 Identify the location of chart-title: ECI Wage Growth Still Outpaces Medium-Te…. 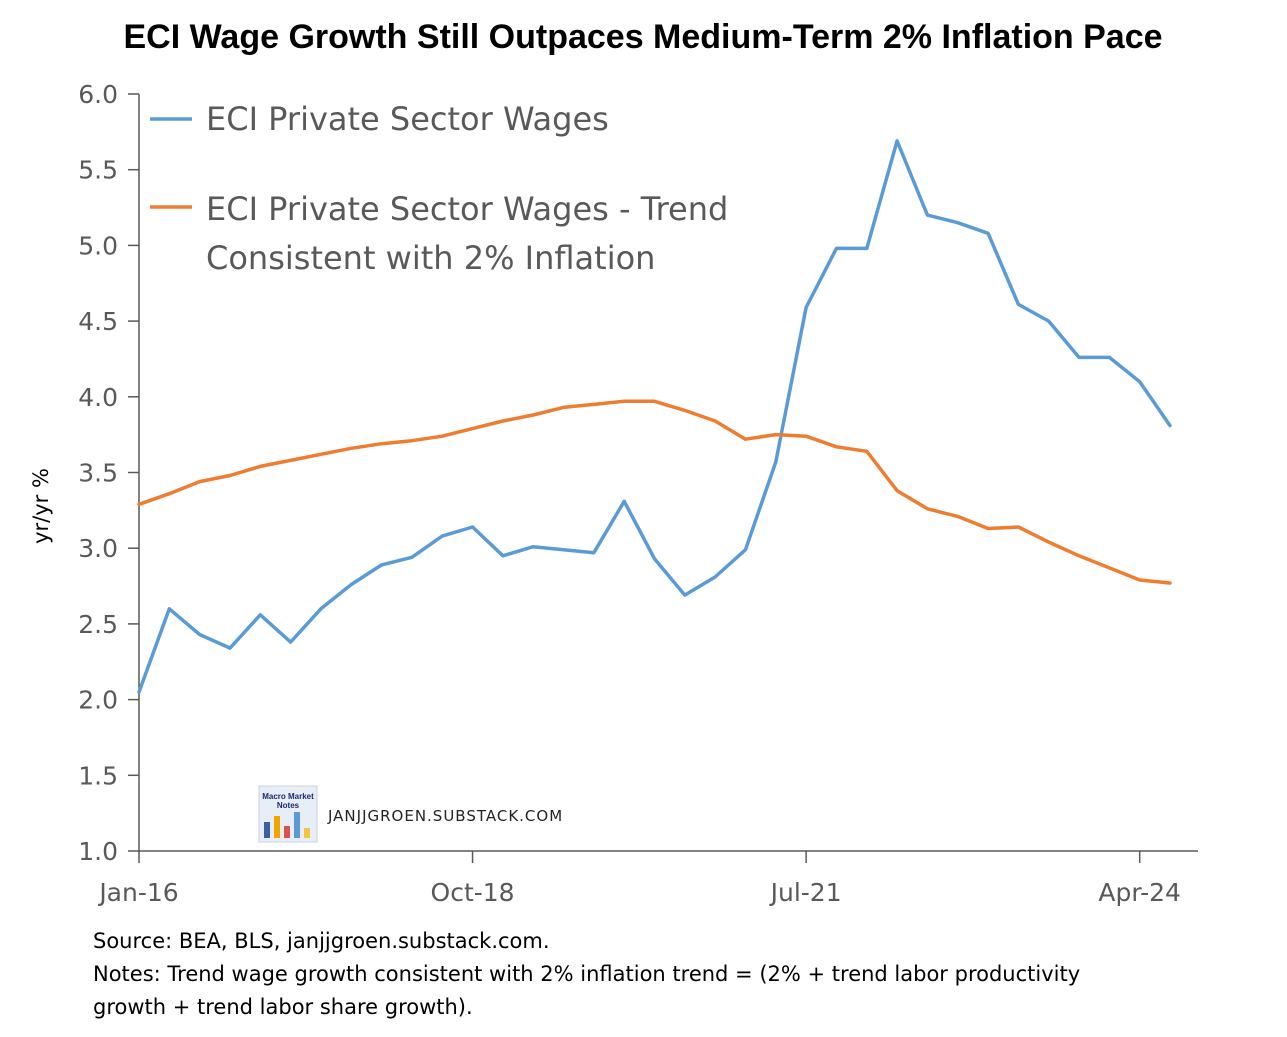
(642, 37).